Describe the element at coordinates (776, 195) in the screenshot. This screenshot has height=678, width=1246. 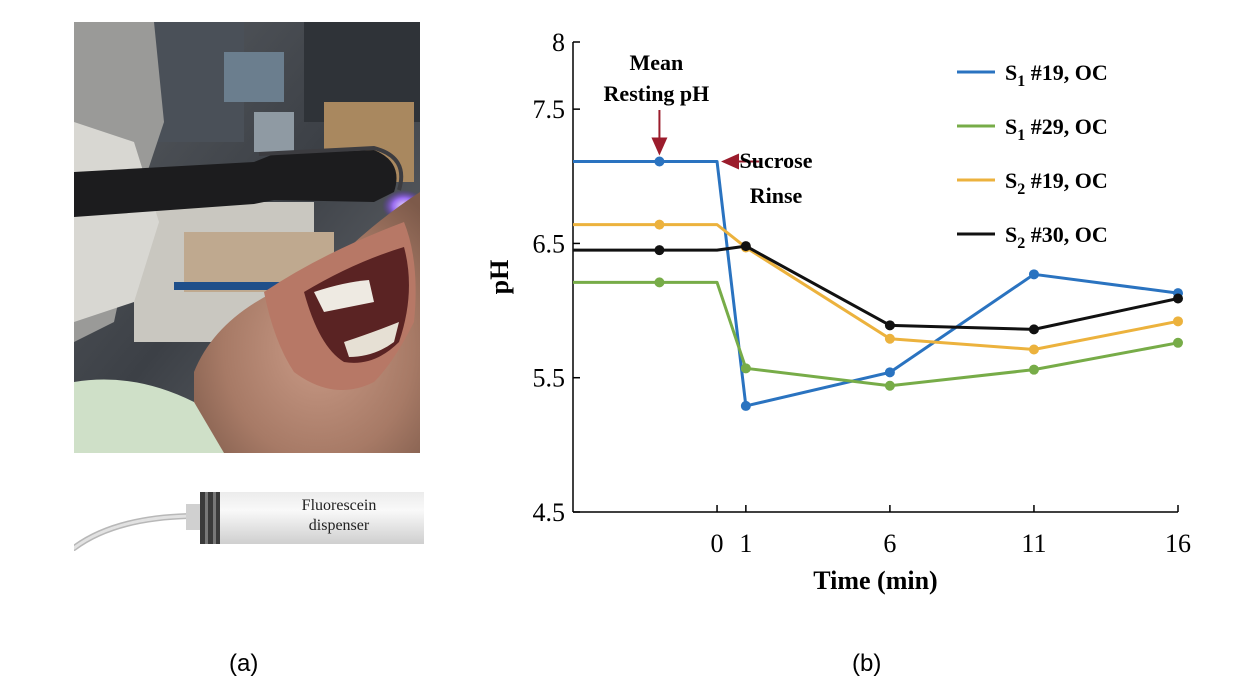
I see `annotation-rinse-line2: Rinse` at that location.